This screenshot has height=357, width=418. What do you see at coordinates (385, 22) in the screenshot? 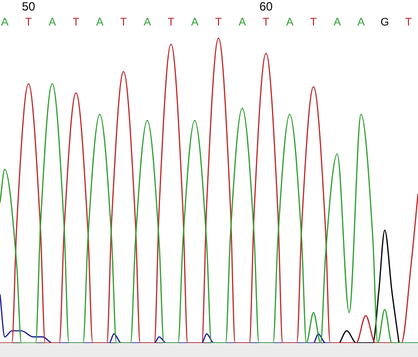
I see `text: G` at bounding box center [385, 22].